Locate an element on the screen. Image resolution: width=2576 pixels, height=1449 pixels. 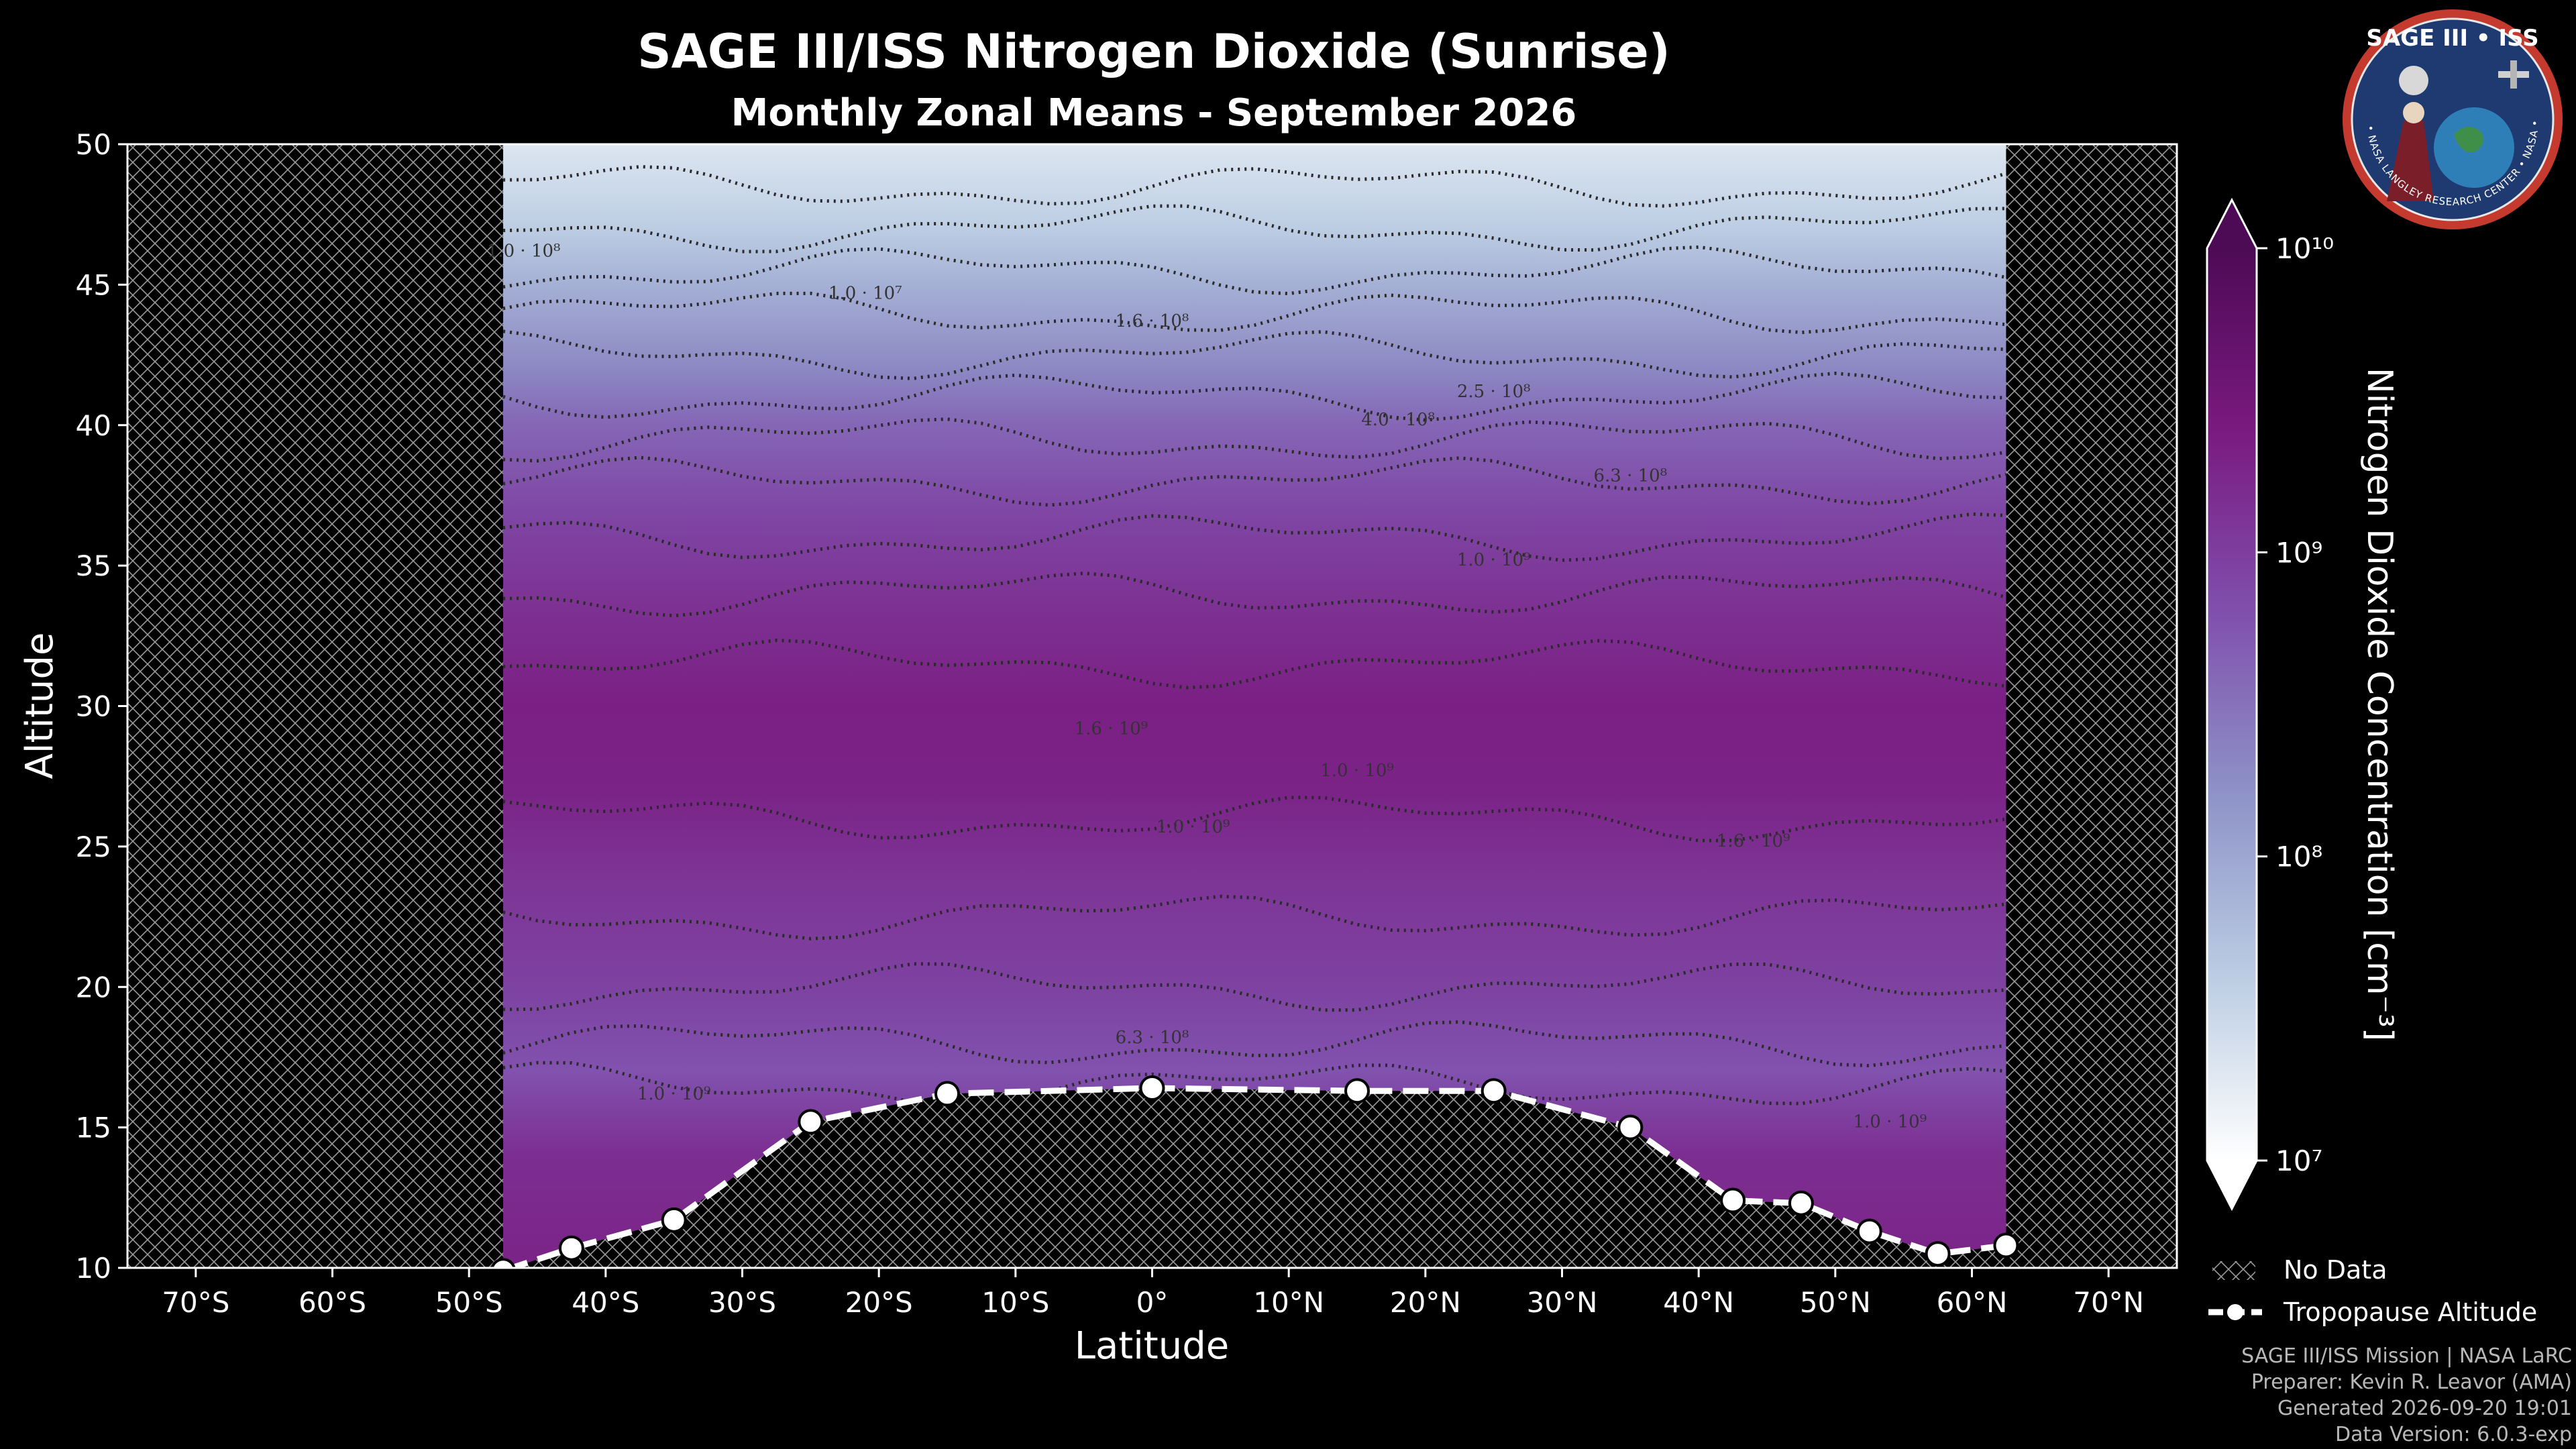
contour-label: 1.0 · 10⁷ is located at coordinates (865, 293).